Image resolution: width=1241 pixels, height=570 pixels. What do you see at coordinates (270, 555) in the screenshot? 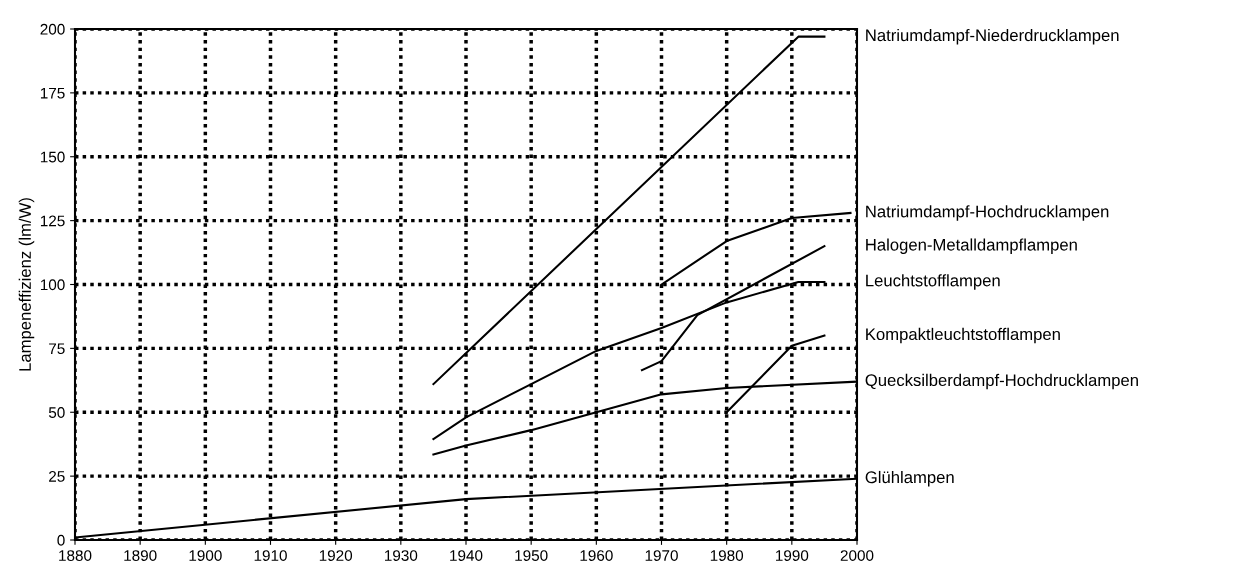
I see `x-tick-label: 1910` at bounding box center [270, 555].